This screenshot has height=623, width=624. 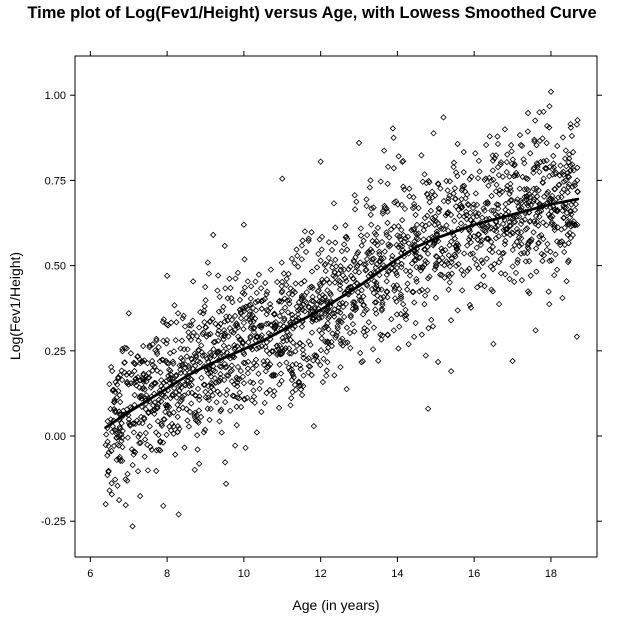 I want to click on x-tick-label: 6, so click(x=90, y=574).